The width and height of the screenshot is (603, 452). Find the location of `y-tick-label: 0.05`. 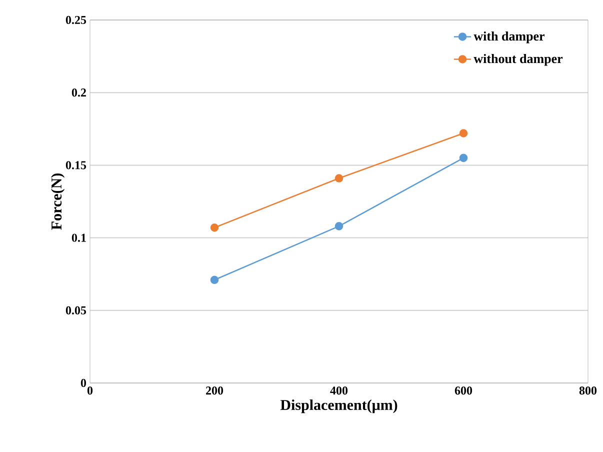

y-tick-label: 0.05 is located at coordinates (76, 310).